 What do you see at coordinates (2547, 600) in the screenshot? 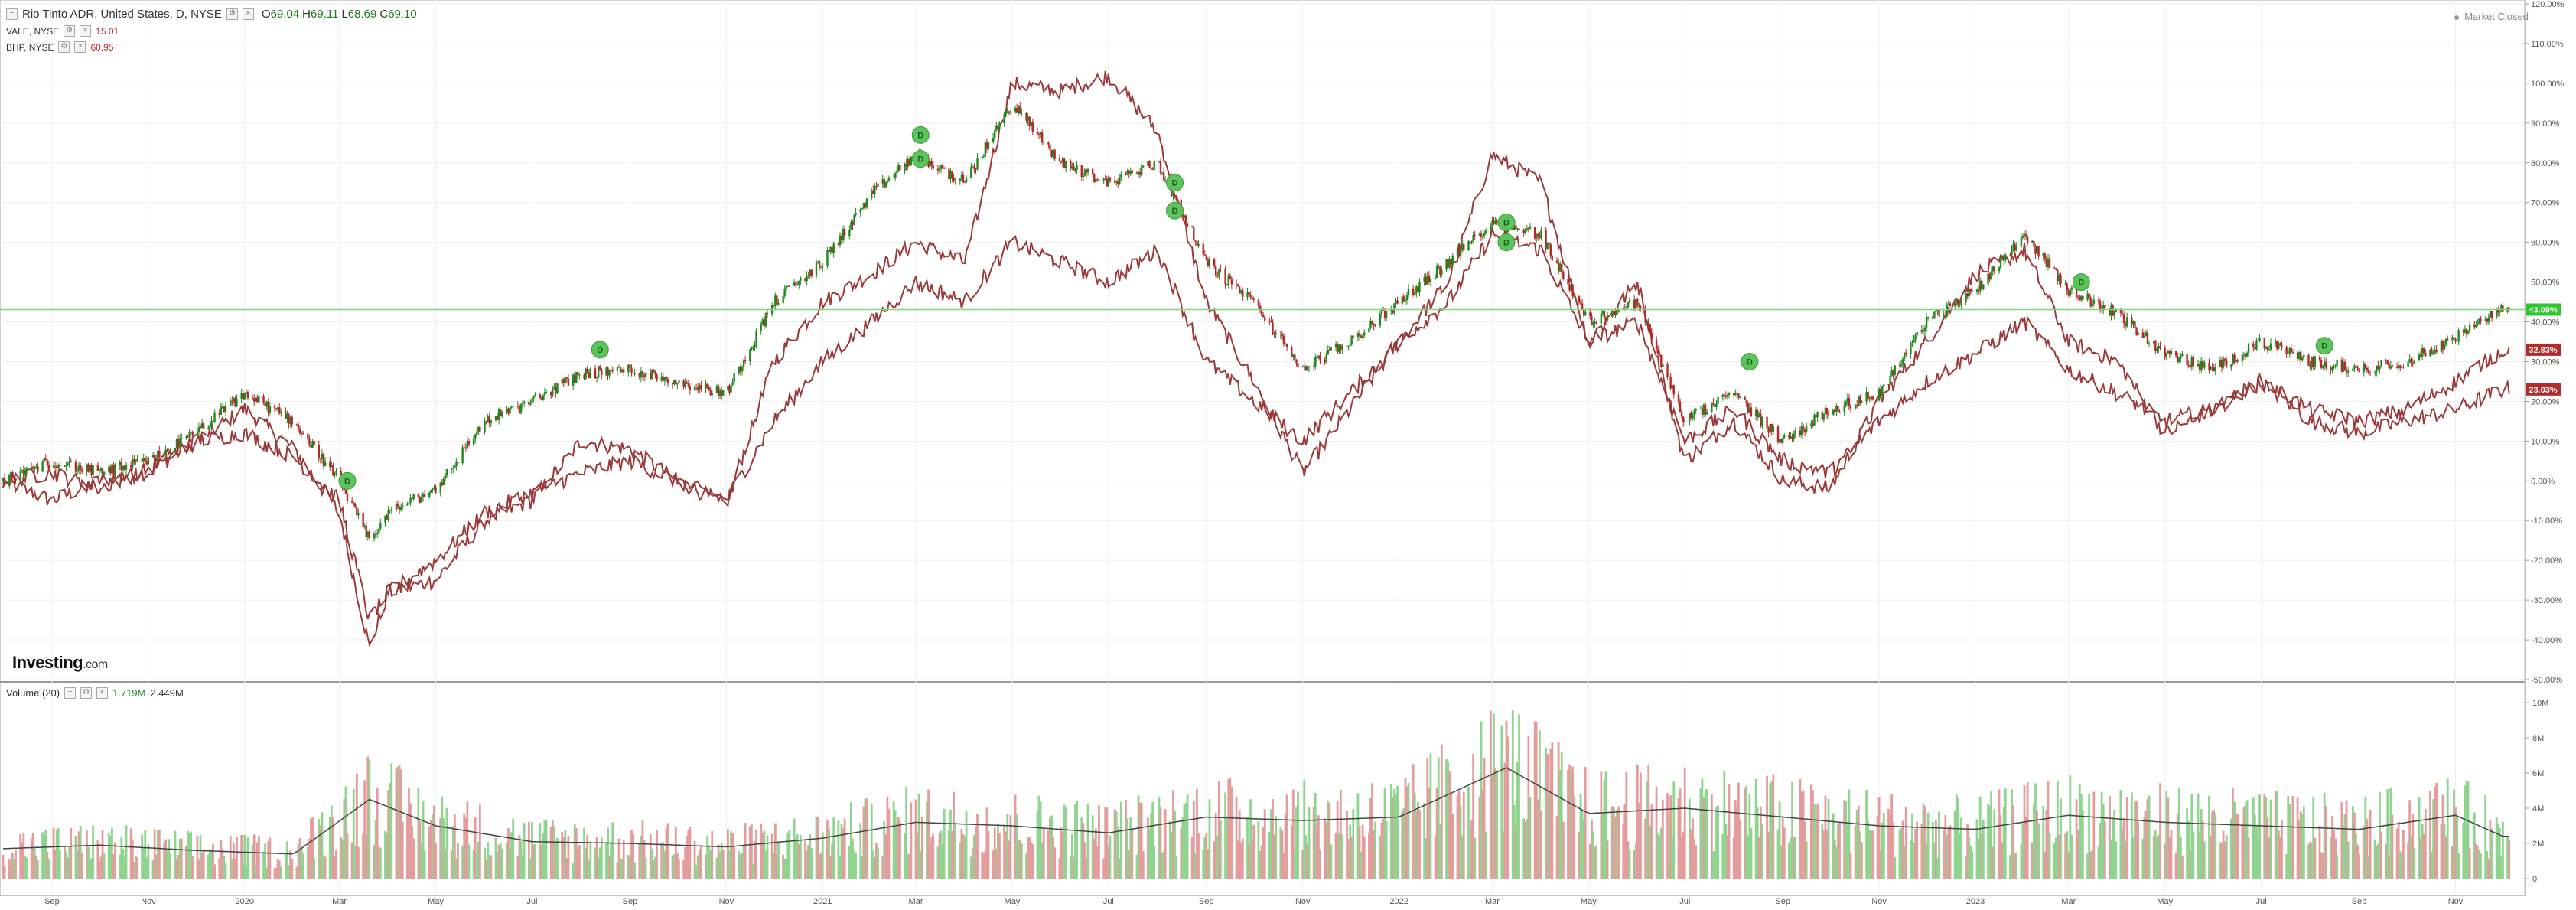
I see `y-tick-label: -30.00%` at bounding box center [2547, 600].